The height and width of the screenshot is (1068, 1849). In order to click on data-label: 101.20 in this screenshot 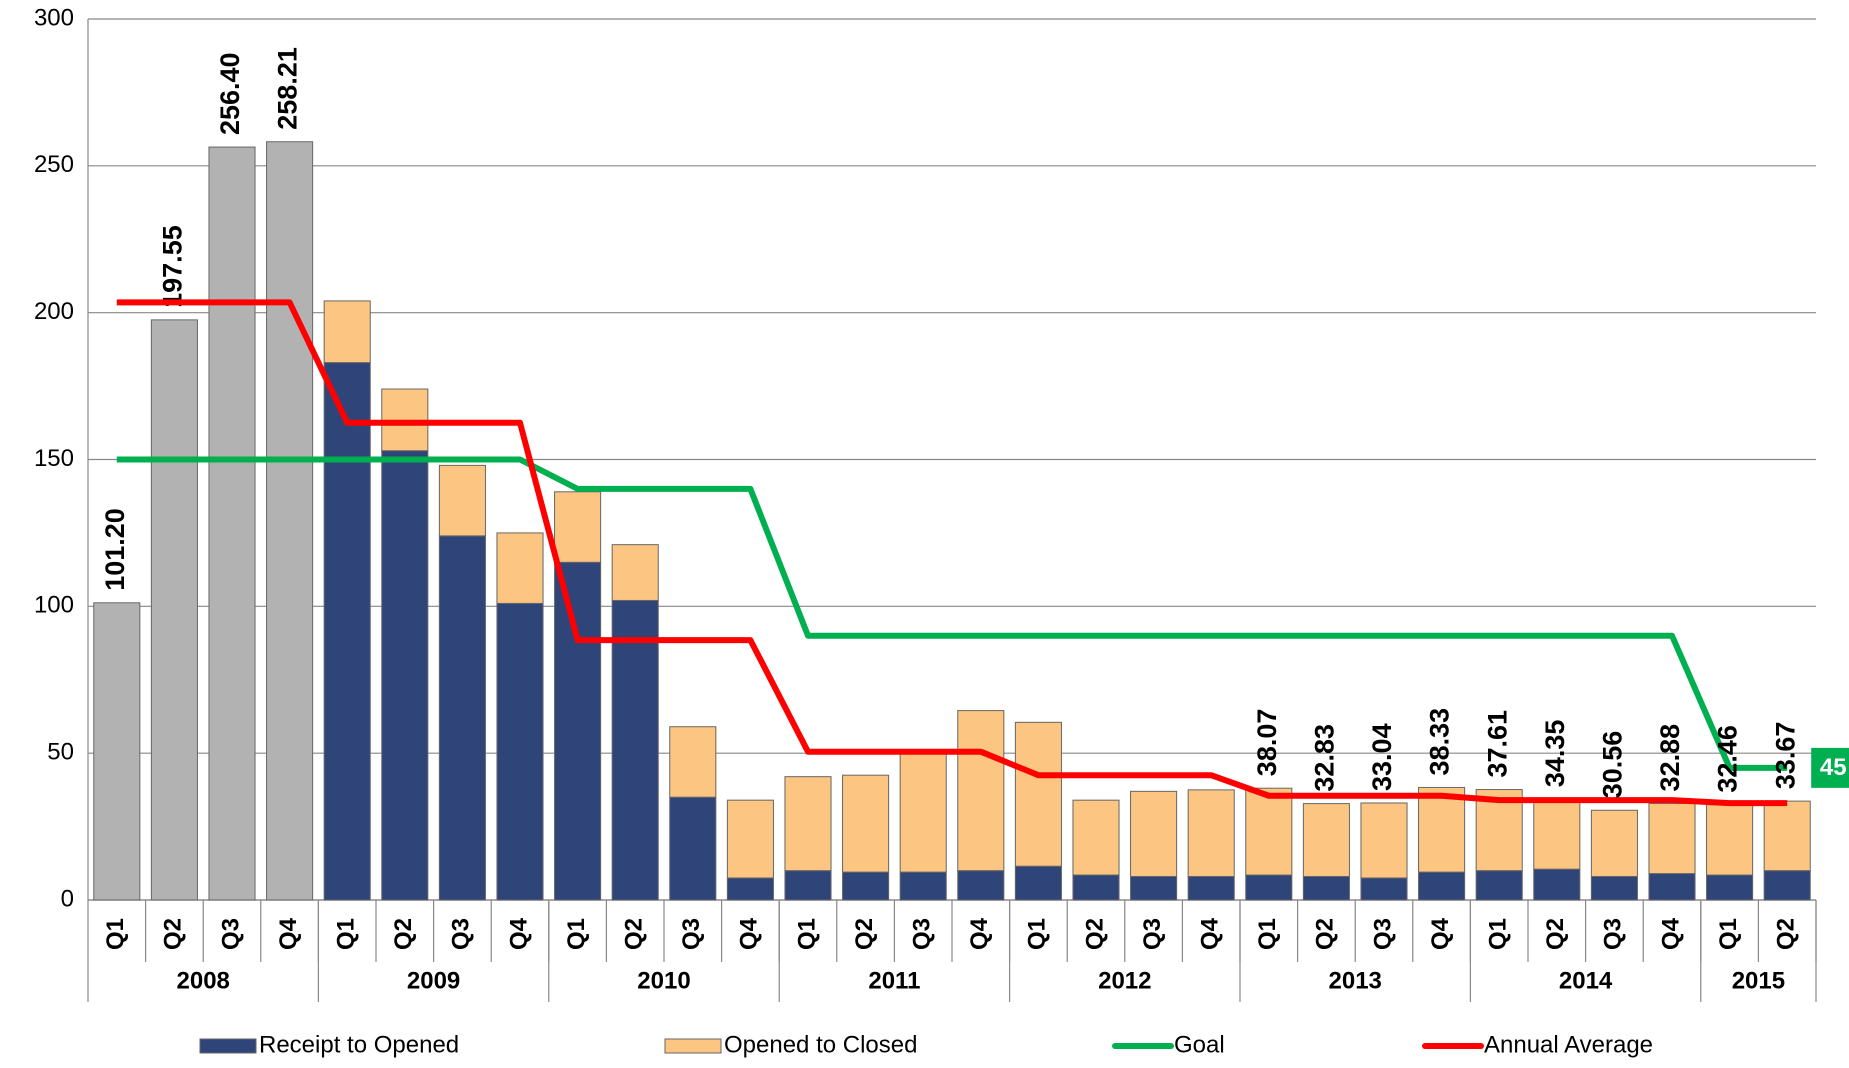, I will do `click(115, 549)`.